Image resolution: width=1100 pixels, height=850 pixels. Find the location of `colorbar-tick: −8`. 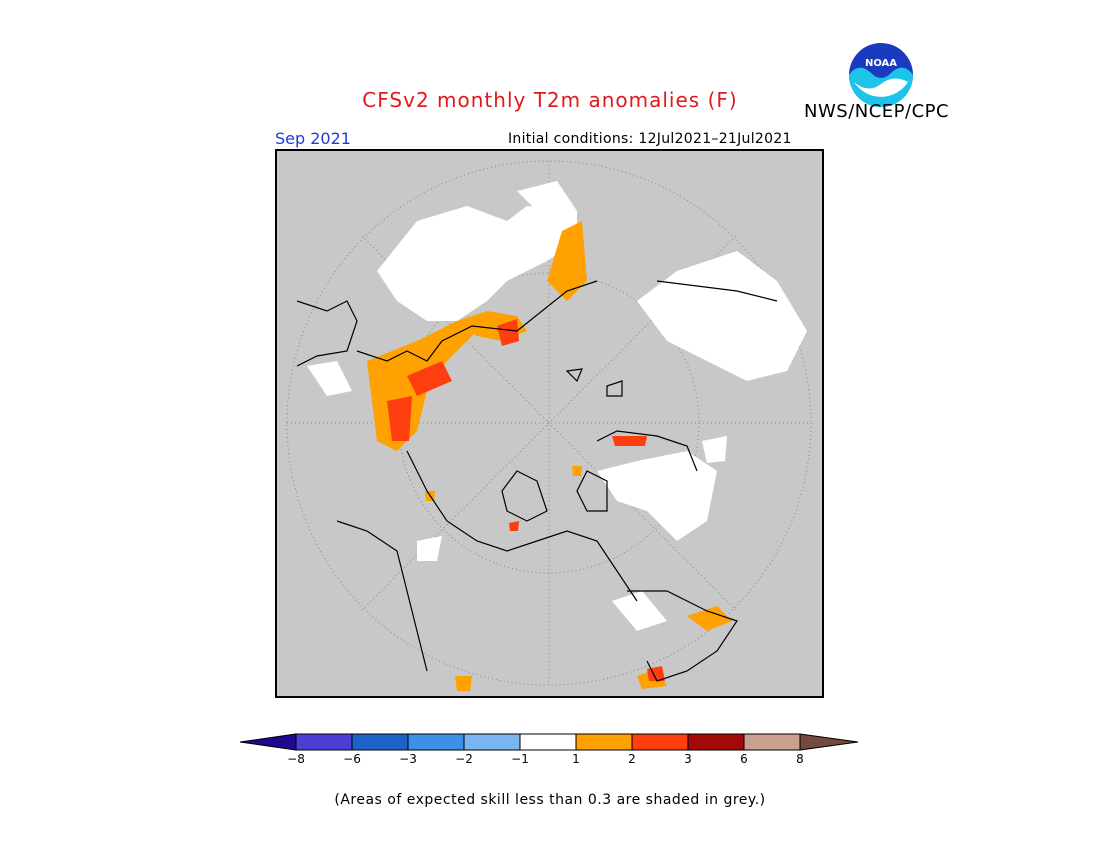

colorbar-tick: −8 is located at coordinates (296, 759).